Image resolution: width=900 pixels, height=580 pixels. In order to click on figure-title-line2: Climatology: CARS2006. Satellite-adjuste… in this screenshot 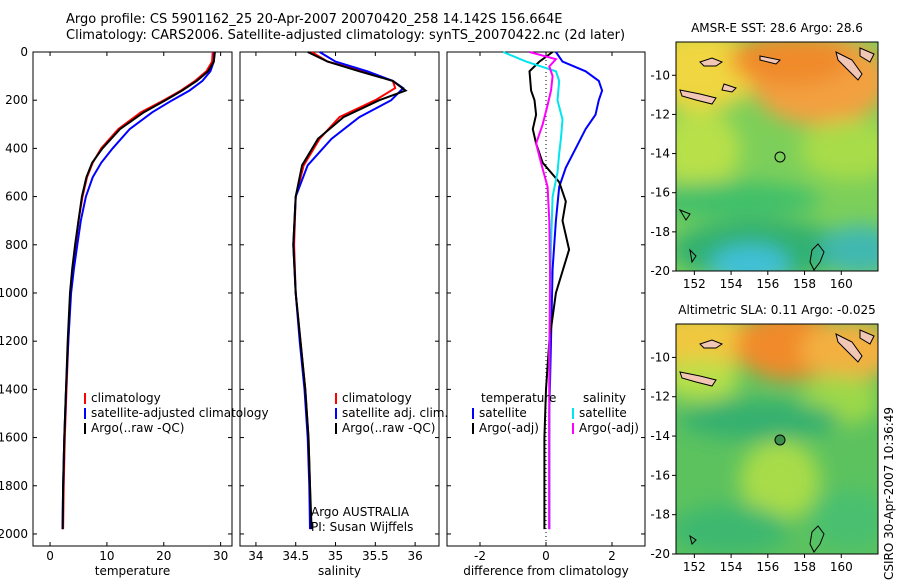, I will do `click(346, 35)`.